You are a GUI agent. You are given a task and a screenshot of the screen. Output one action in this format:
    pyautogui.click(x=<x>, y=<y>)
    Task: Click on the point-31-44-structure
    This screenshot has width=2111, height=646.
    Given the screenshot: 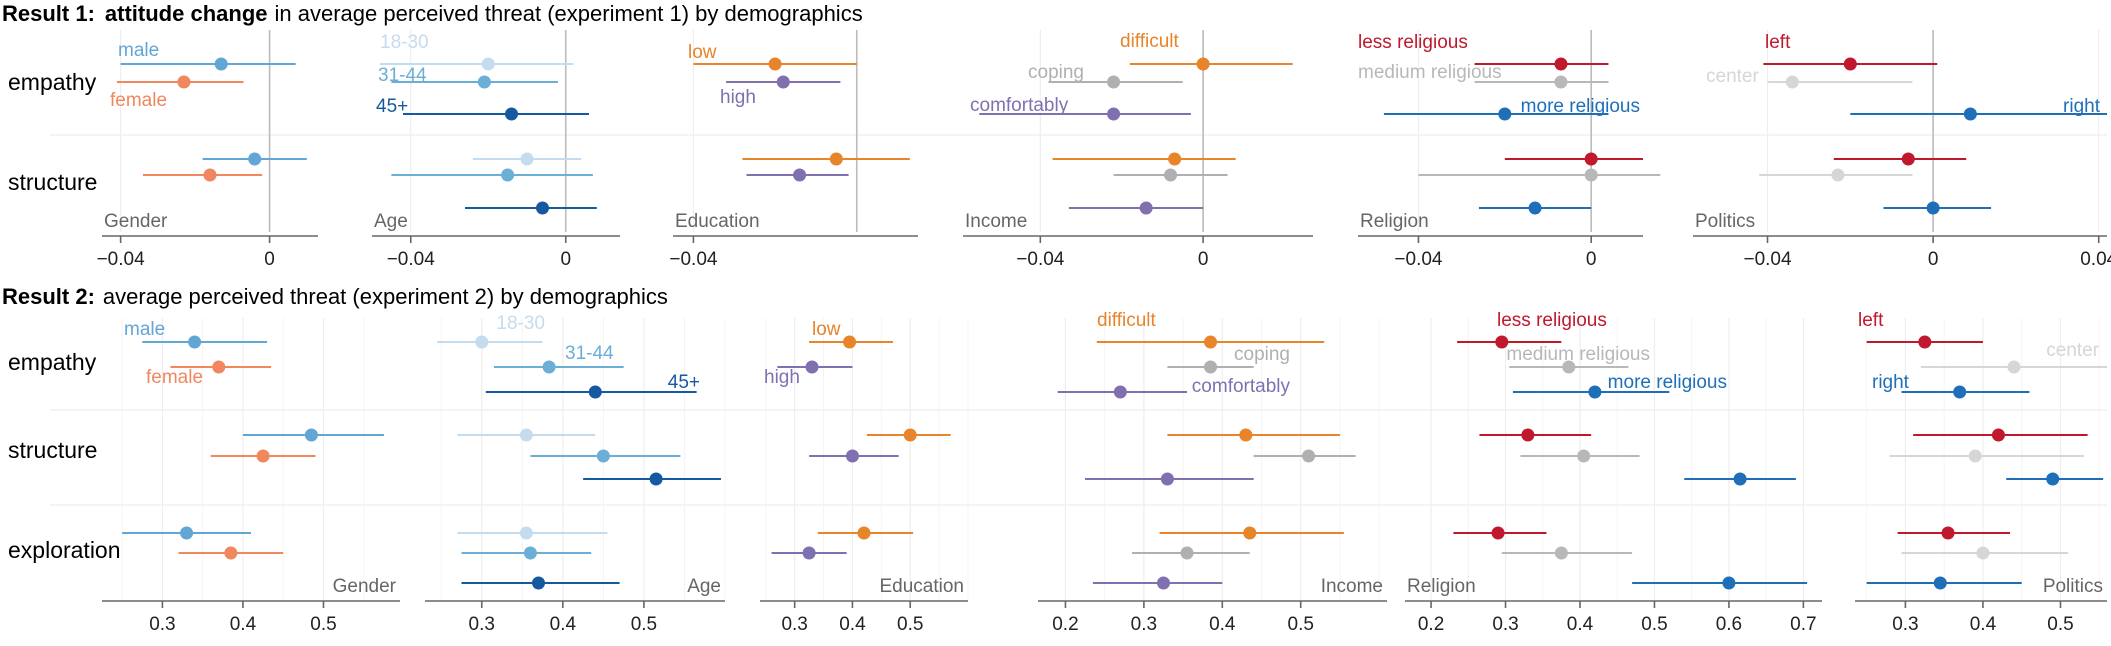 What is the action you would take?
    pyautogui.click(x=508, y=175)
    